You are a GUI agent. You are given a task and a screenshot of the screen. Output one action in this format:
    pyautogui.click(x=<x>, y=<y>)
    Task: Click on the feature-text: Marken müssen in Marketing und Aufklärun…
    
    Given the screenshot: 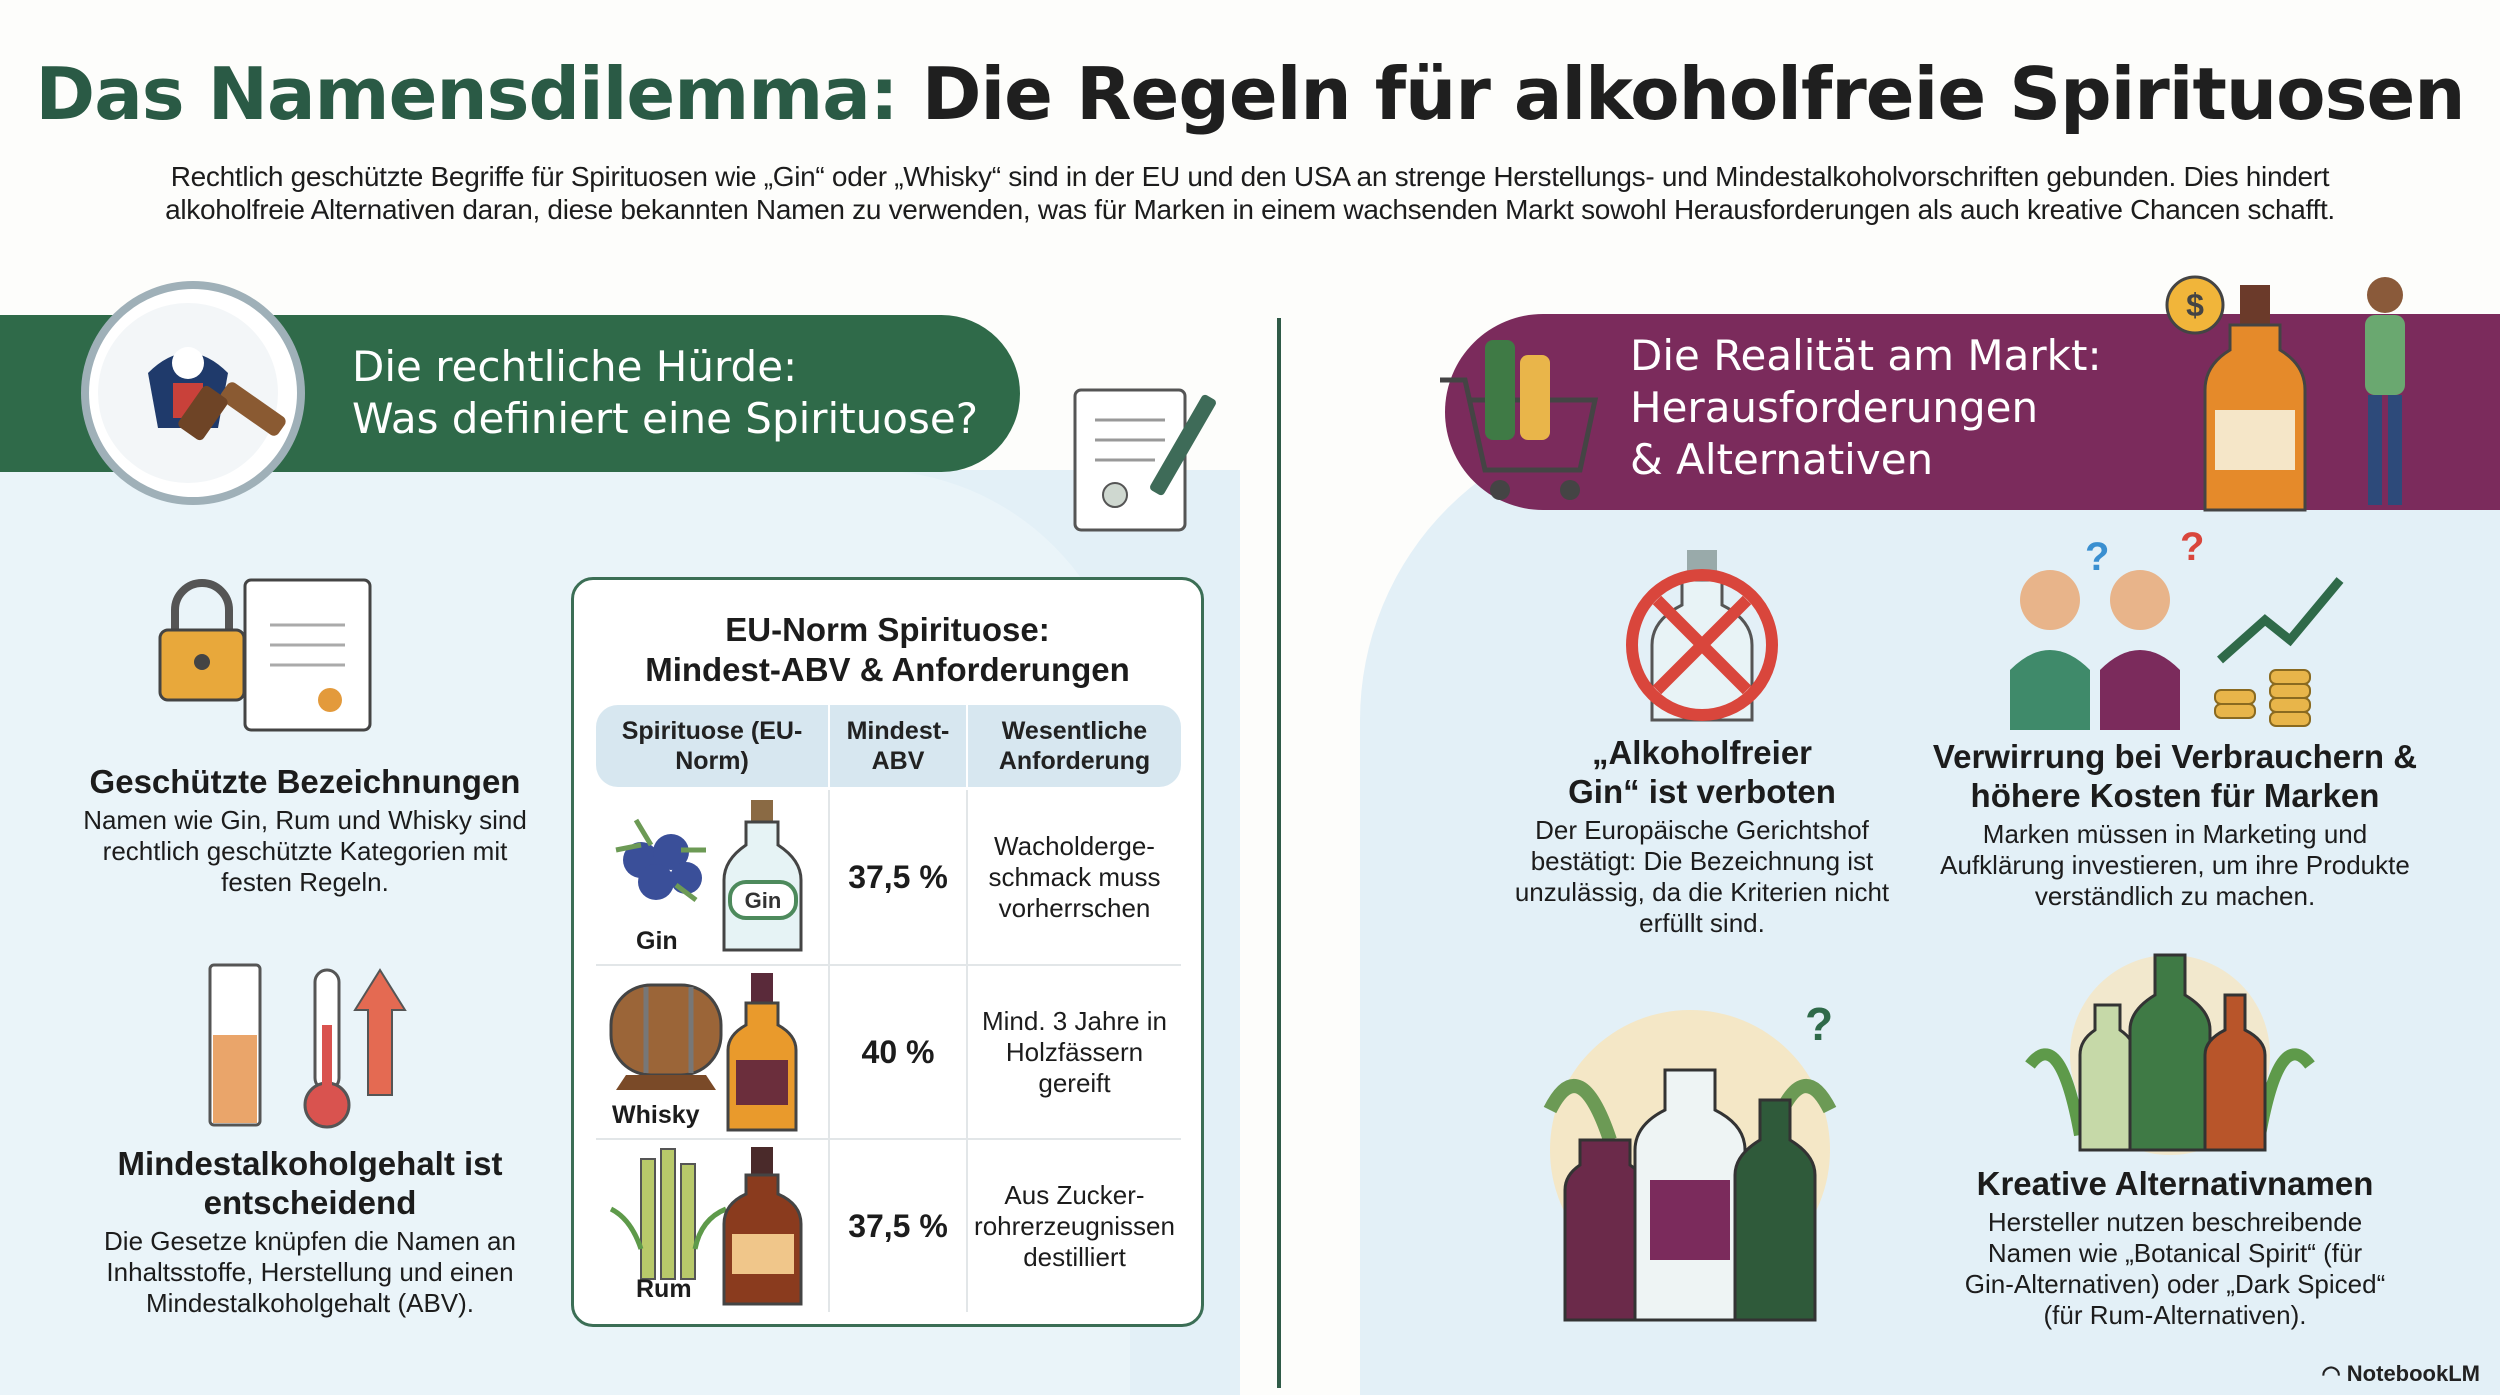 What is the action you would take?
    pyautogui.click(x=2175, y=865)
    